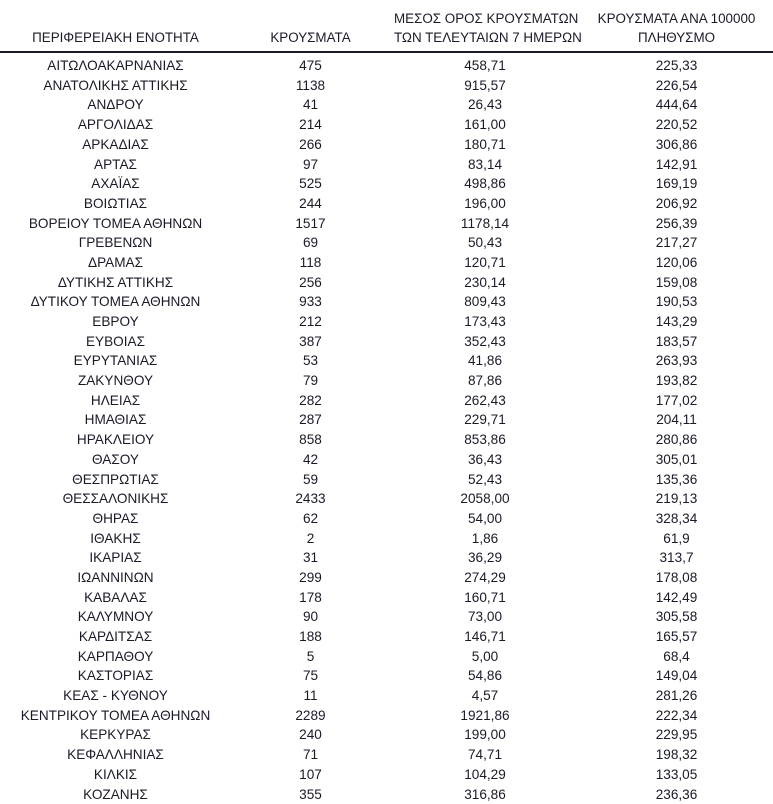 The width and height of the screenshot is (773, 804). Describe the element at coordinates (115, 361) in the screenshot. I see `cell-region: ΕΥΡΥΤΑΝΙΑΣ` at that location.